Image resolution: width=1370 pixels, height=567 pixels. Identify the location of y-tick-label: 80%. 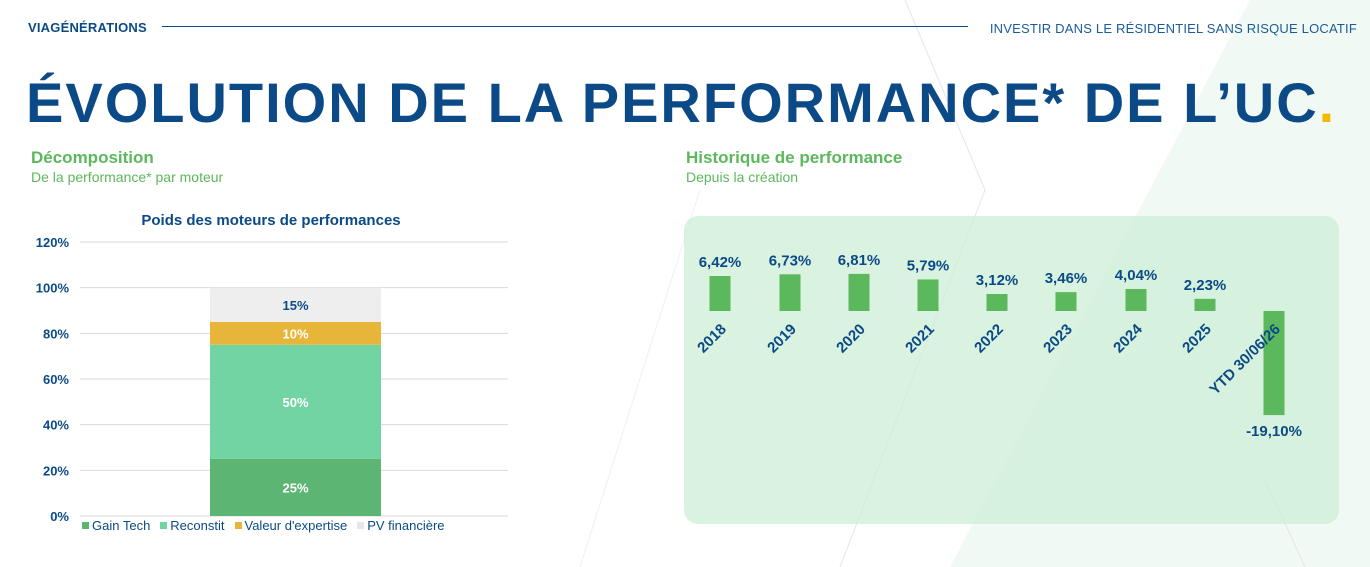
(56, 333).